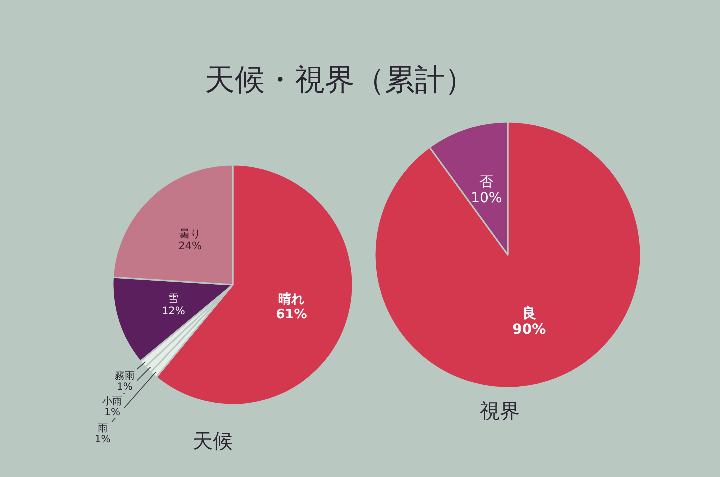 This screenshot has height=477, width=720. What do you see at coordinates (213, 441) in the screenshot?
I see `text: 天候` at bounding box center [213, 441].